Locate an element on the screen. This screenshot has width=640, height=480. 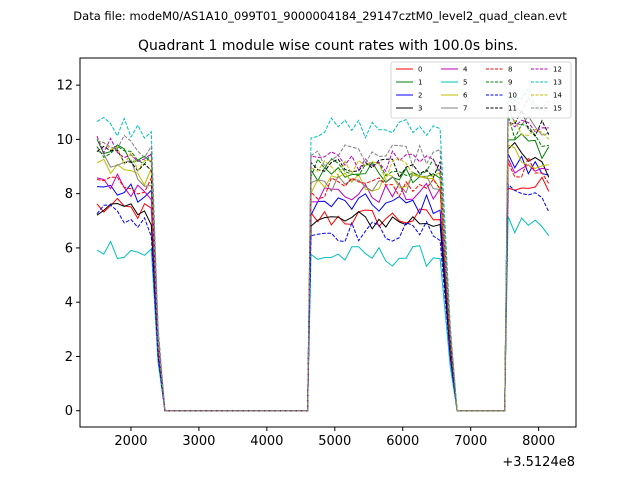
y-tick-label: 10 is located at coordinates (64, 140).